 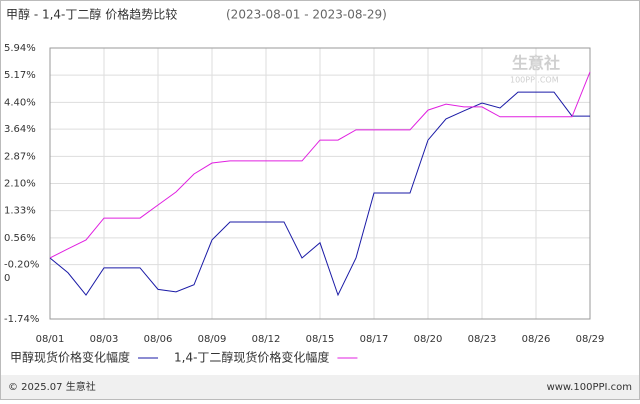 What do you see at coordinates (251, 357) in the screenshot?
I see `legend-label: 1,4-丁二醇现货价格变化幅度` at bounding box center [251, 357].